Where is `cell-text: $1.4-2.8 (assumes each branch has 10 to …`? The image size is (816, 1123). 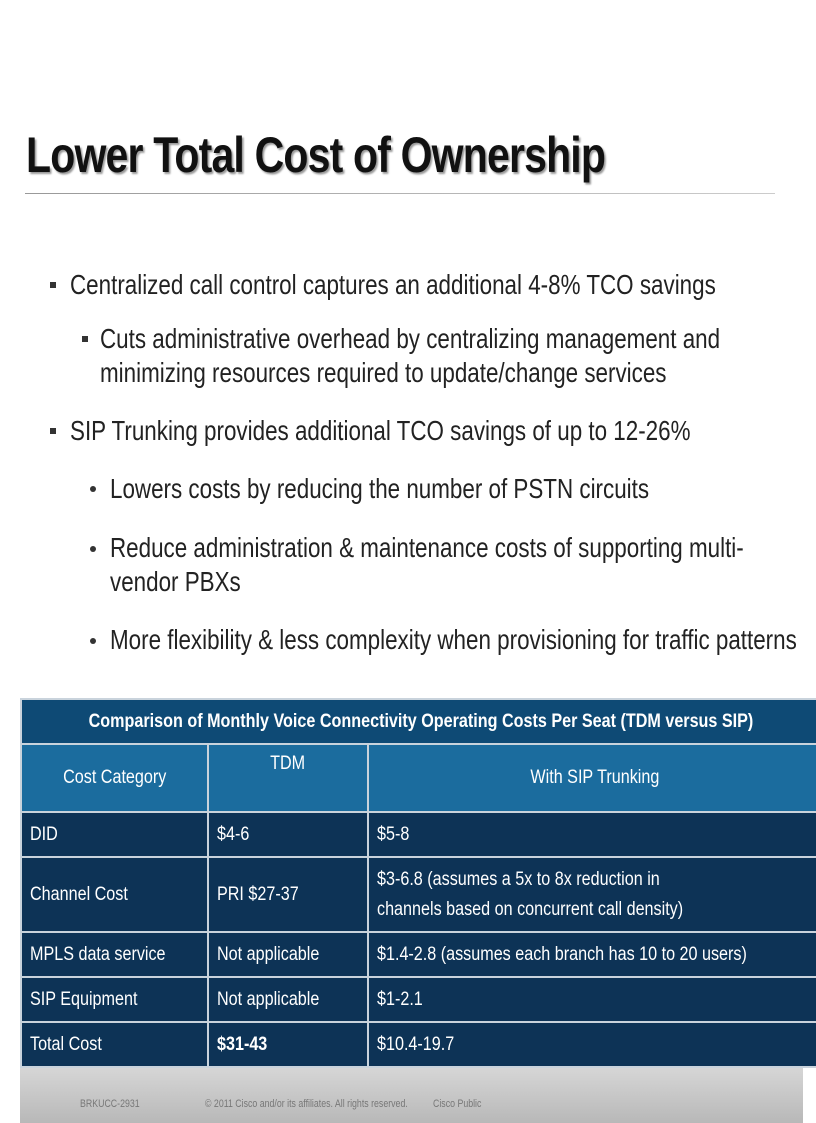
cell-text: $1.4-2.8 (assumes each branch has 10 to … is located at coordinates (561, 954).